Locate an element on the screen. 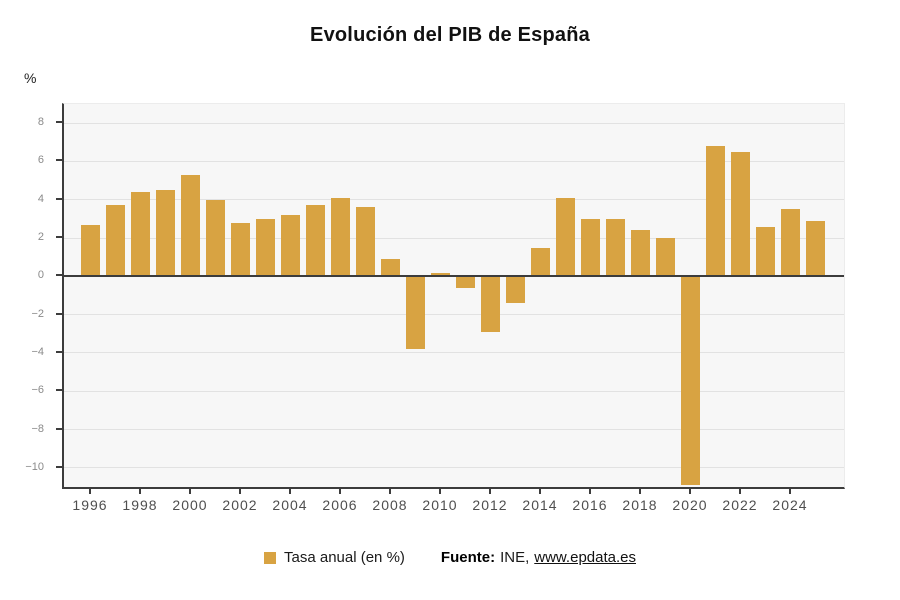 The width and height of the screenshot is (900, 600). source-note: Fuente: INE, www.epdata.es is located at coordinates (538, 557).